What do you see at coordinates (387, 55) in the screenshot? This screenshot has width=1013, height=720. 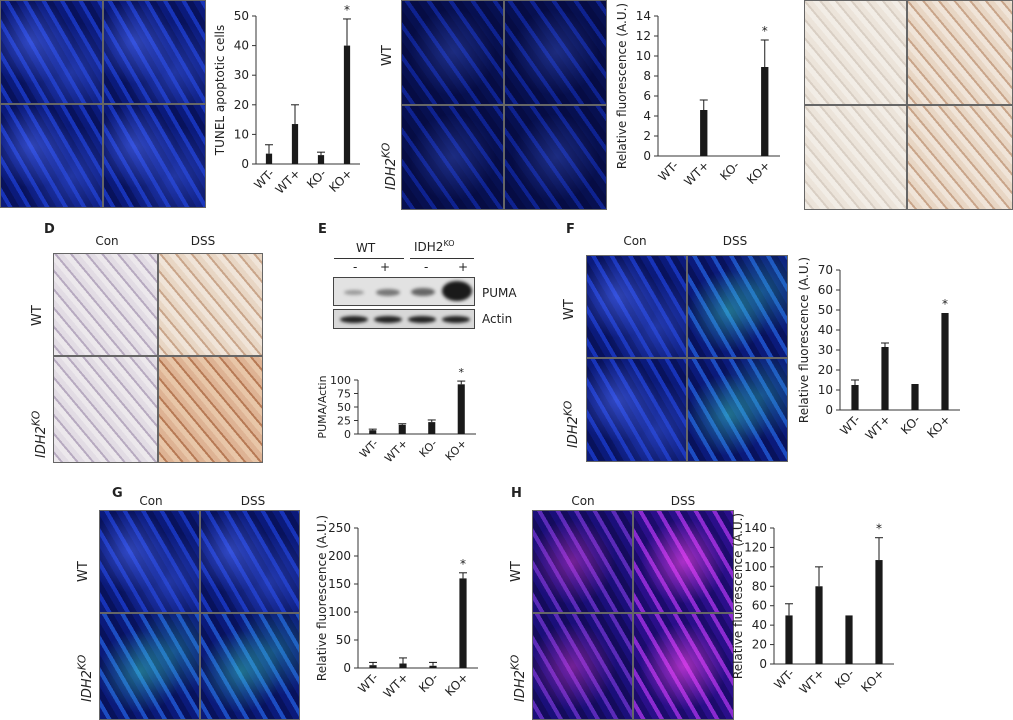 I see `row-label-wt-top-middle: WT` at bounding box center [387, 55].